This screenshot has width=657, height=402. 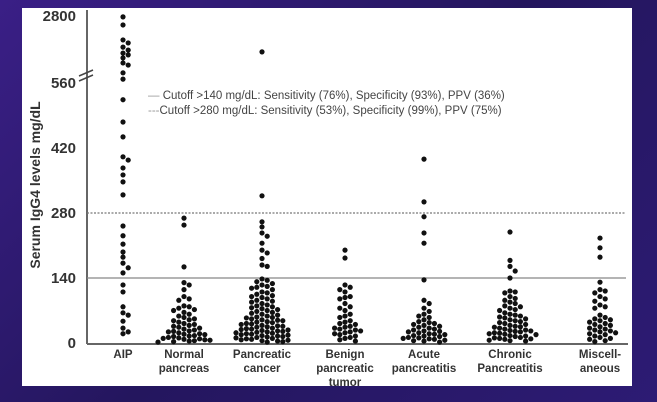 What do you see at coordinates (35, 185) in the screenshot?
I see `y-axis-label: Serum IgG4 levels mg/dL` at bounding box center [35, 185].